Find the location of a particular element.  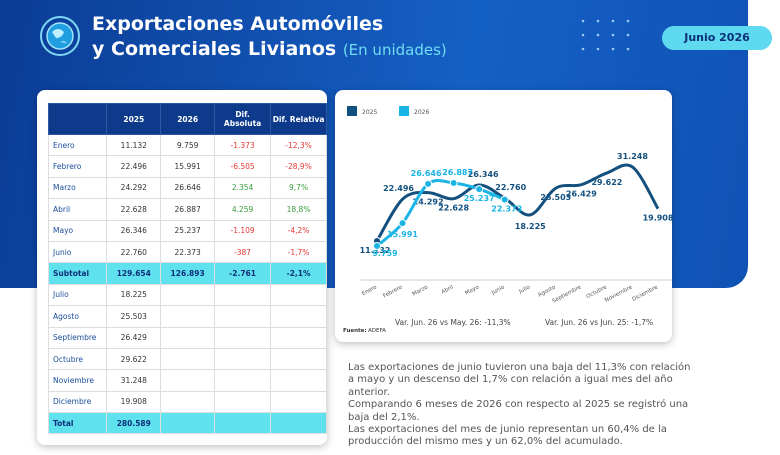

data-label: 18.225 is located at coordinates (530, 226).